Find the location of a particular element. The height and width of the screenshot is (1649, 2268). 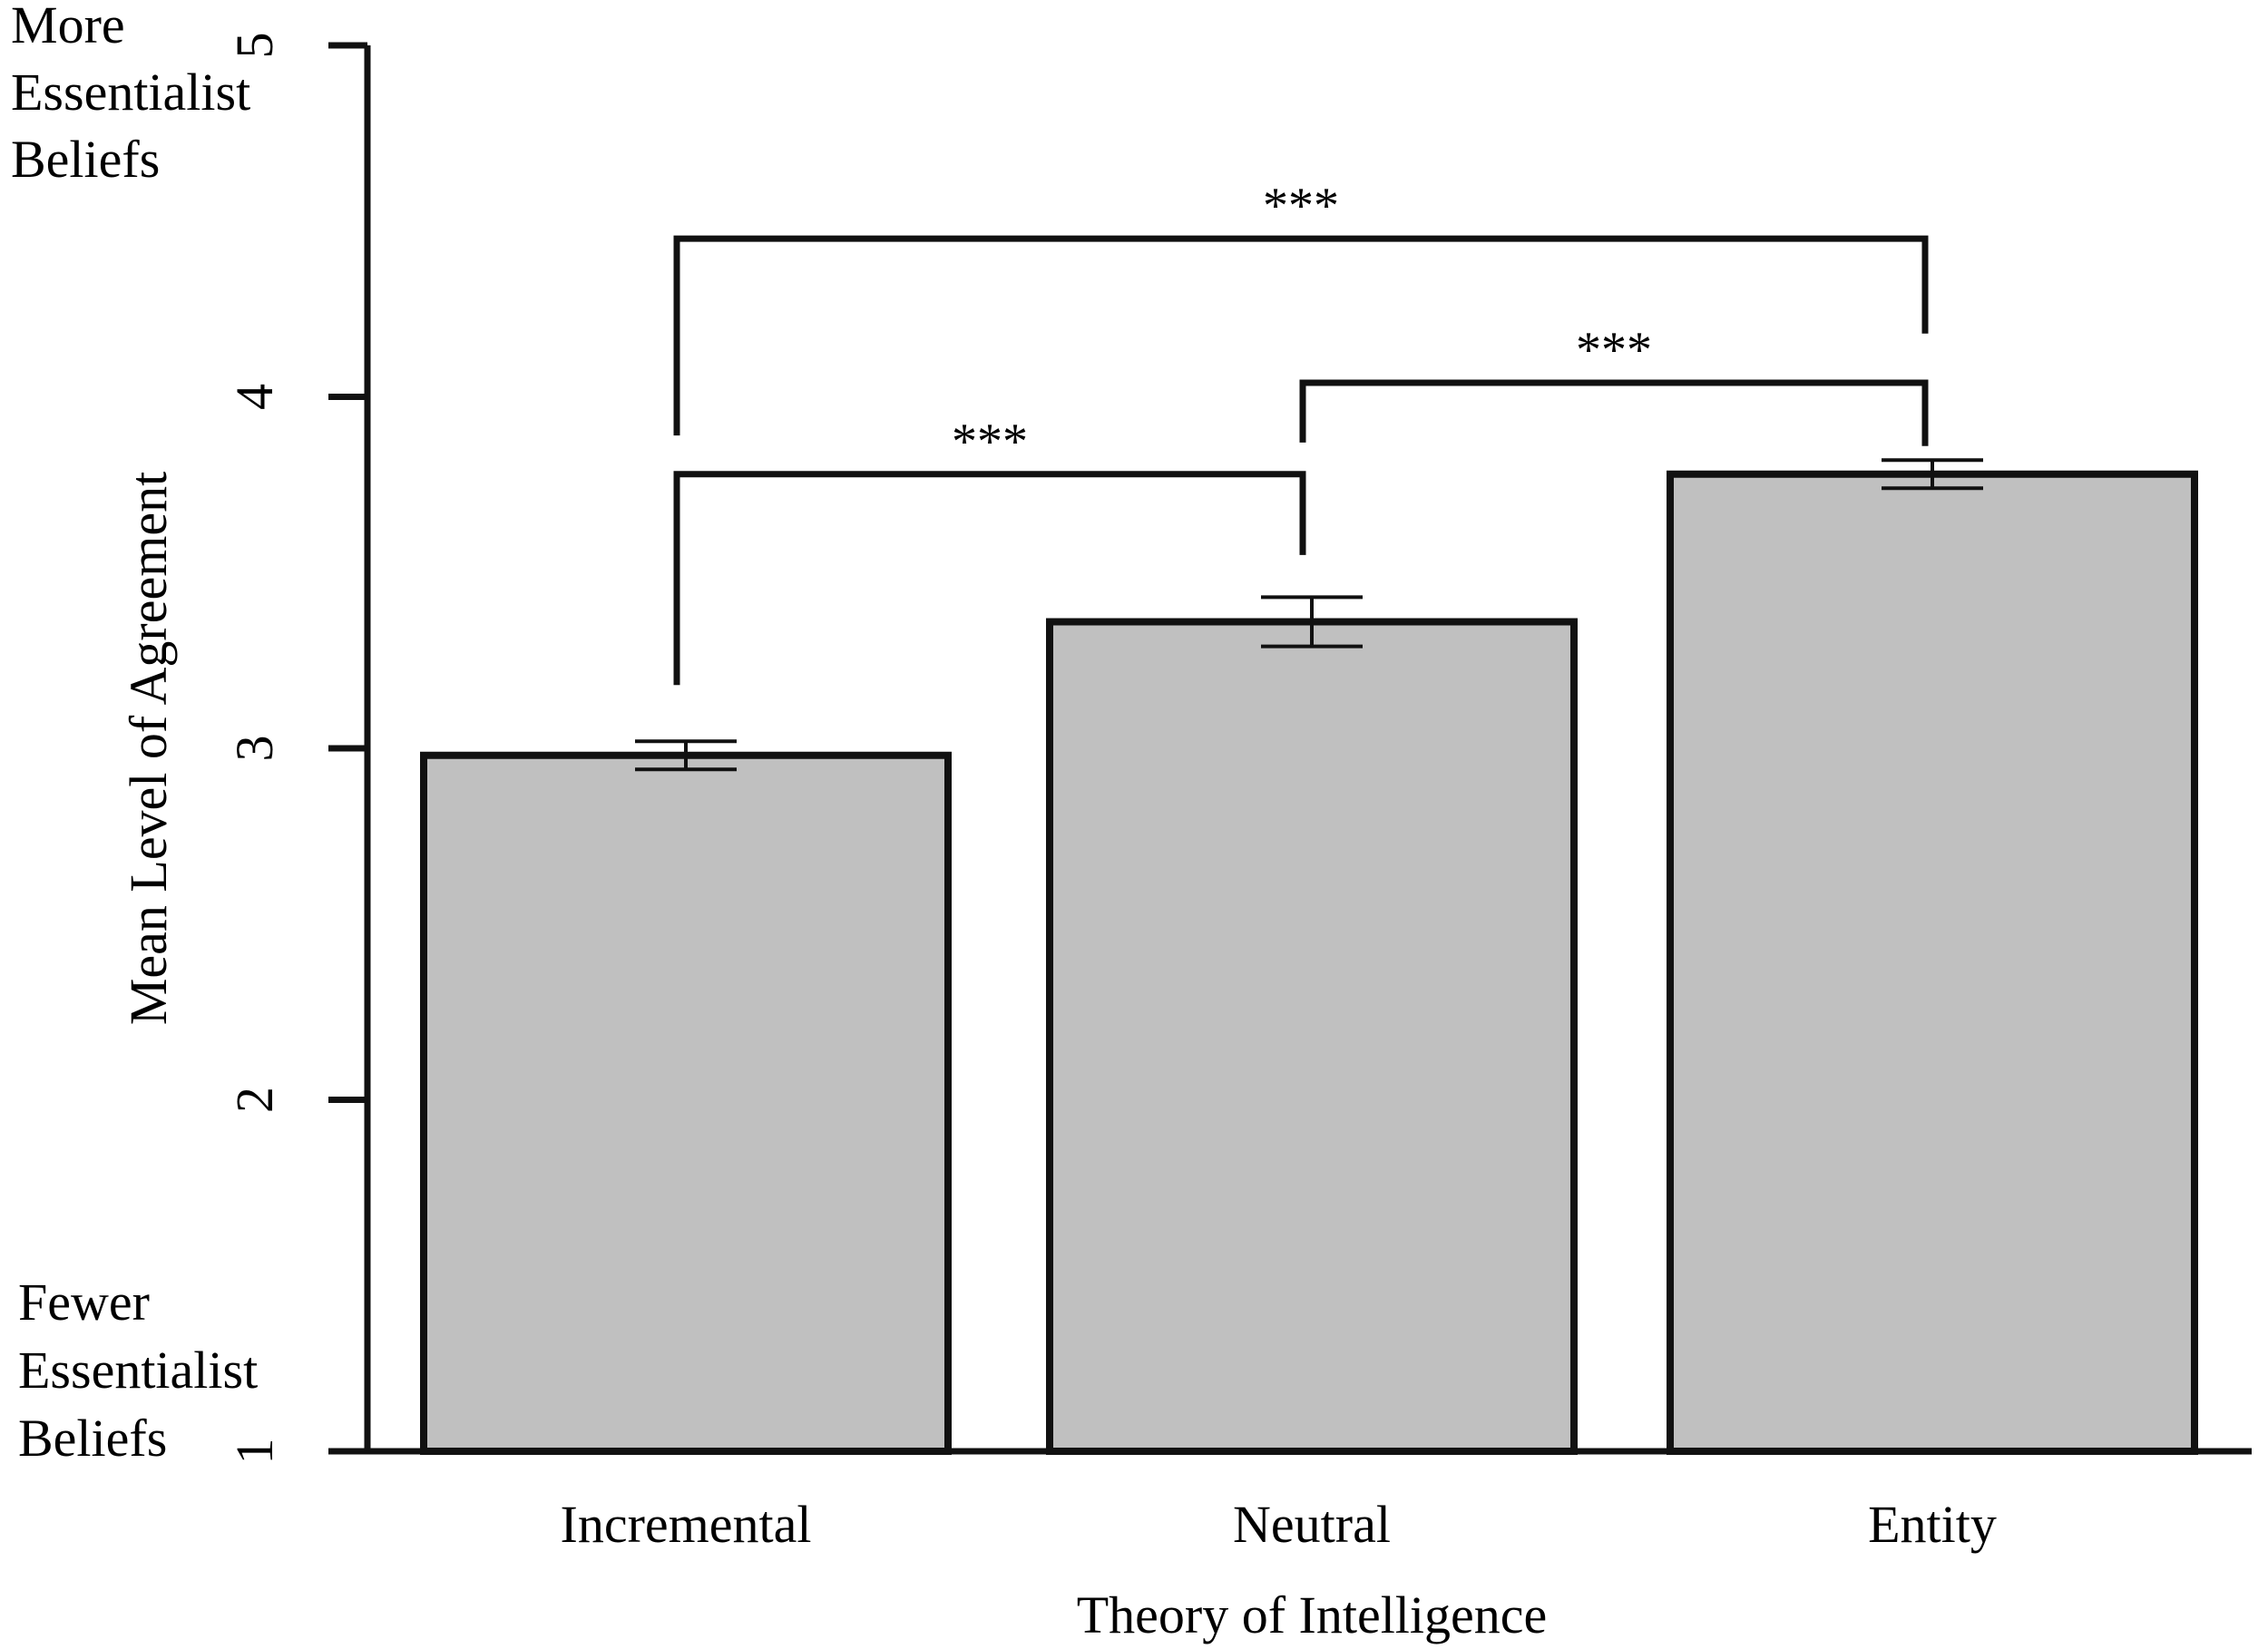

top-note-line-3: Beliefs is located at coordinates (86, 159).